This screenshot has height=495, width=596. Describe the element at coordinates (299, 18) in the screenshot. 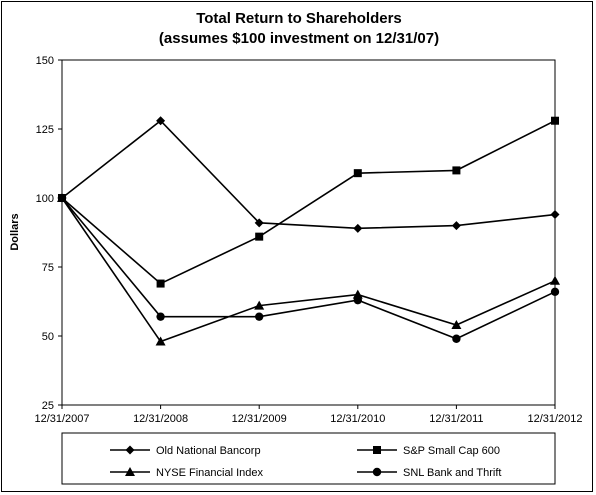

I see `chart-title: Total Return to Shareholders` at that location.